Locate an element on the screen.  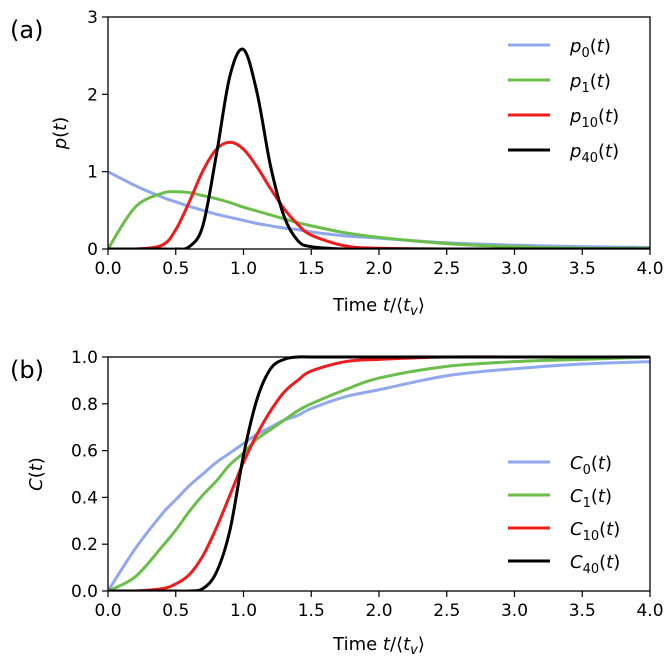
legend: p0(t) p1(t) p10(t) p40(t) is located at coordinates (563, 101).